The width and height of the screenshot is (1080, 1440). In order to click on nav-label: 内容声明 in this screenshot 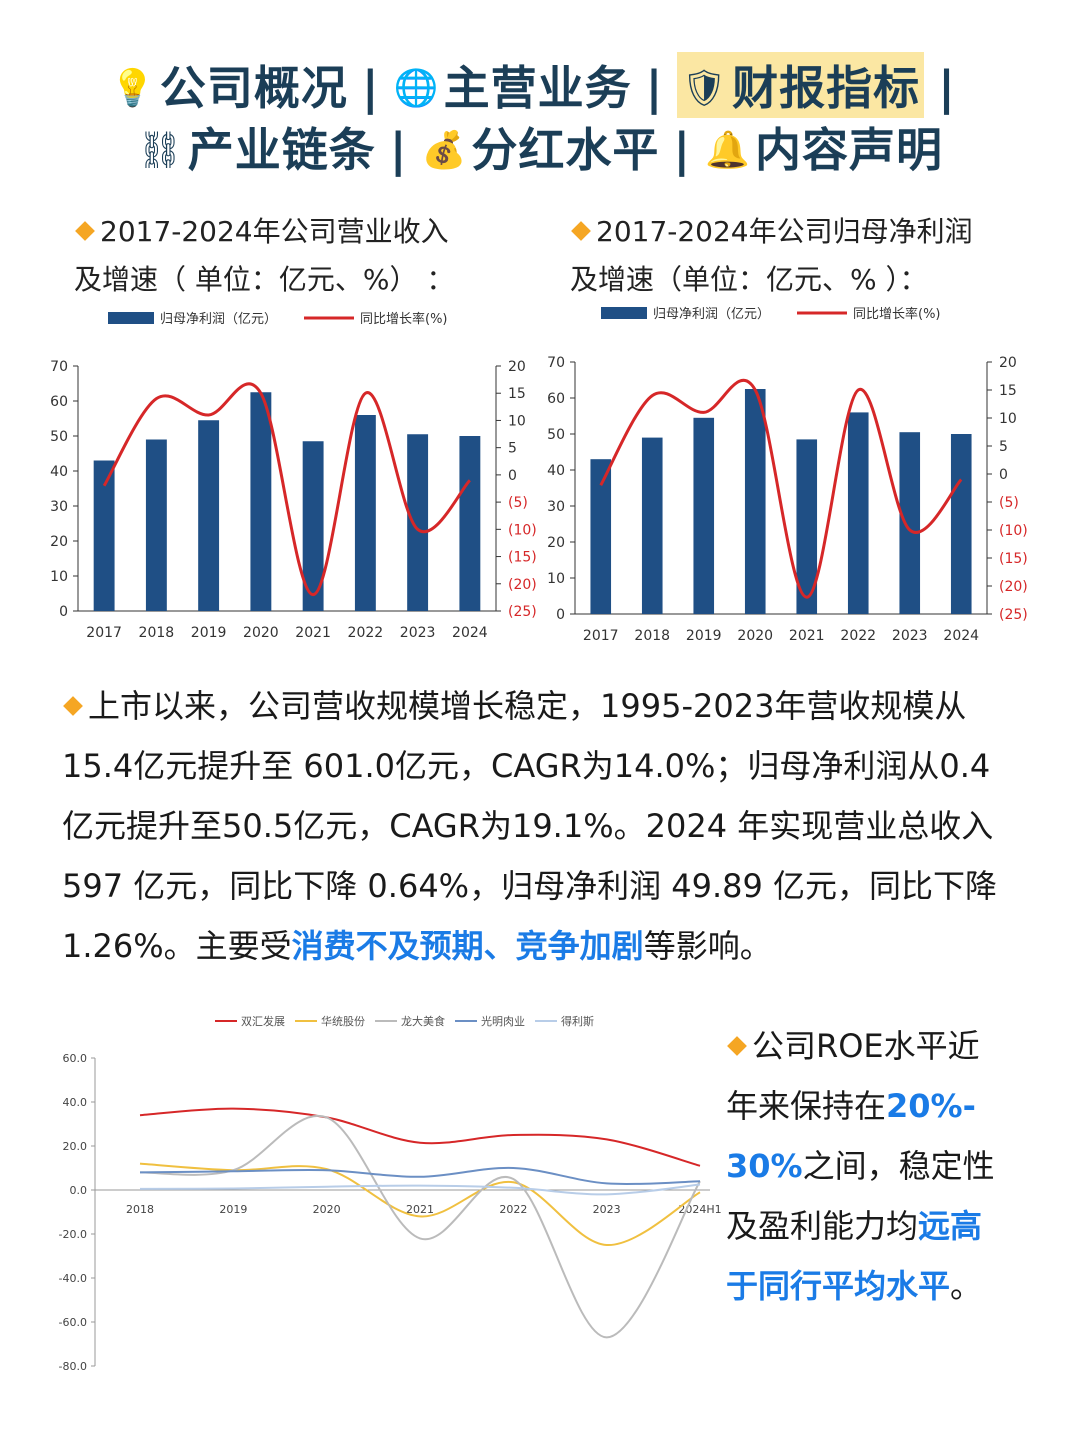, I will do `click(848, 150)`.